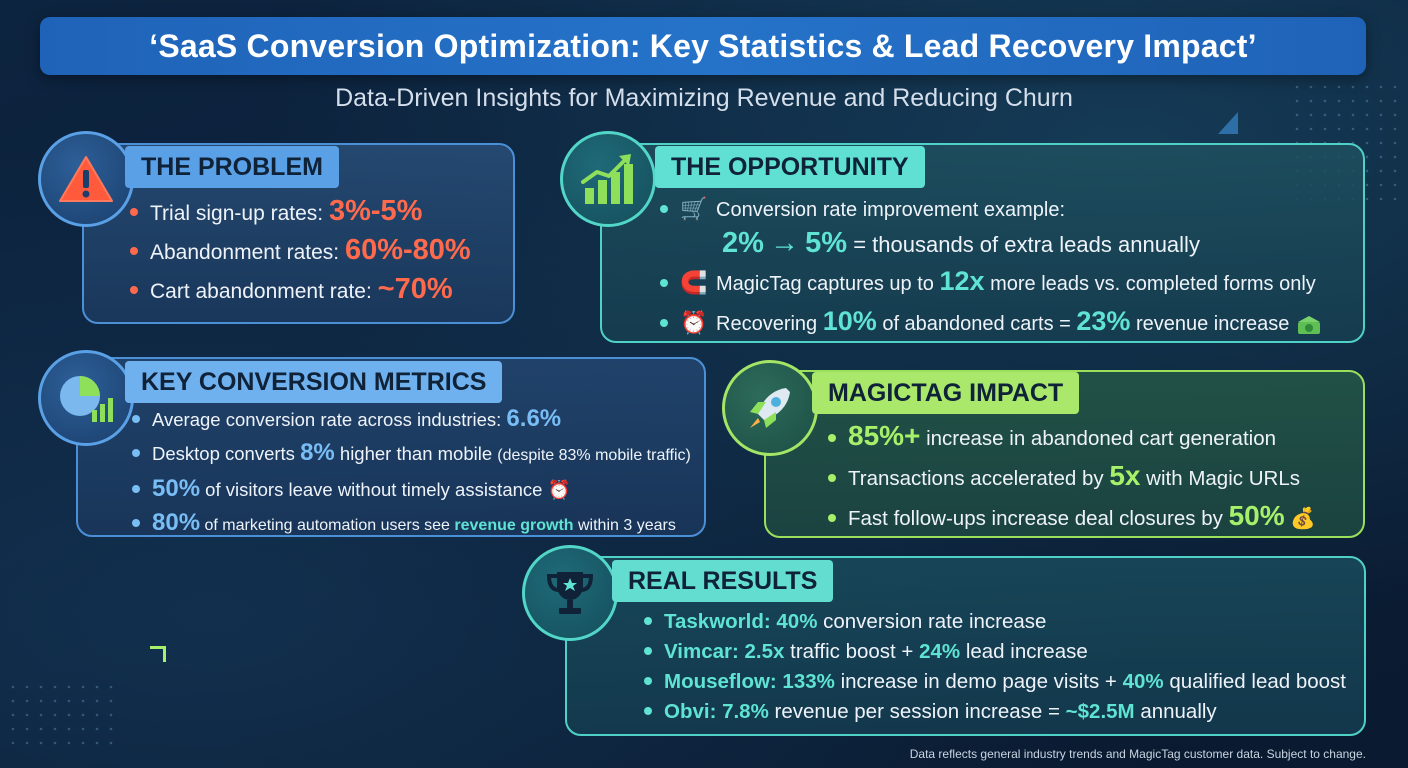 This screenshot has width=1408, height=768. Describe the element at coordinates (741, 621) in the screenshot. I see `item-lead: Taskworld: 40%` at that location.